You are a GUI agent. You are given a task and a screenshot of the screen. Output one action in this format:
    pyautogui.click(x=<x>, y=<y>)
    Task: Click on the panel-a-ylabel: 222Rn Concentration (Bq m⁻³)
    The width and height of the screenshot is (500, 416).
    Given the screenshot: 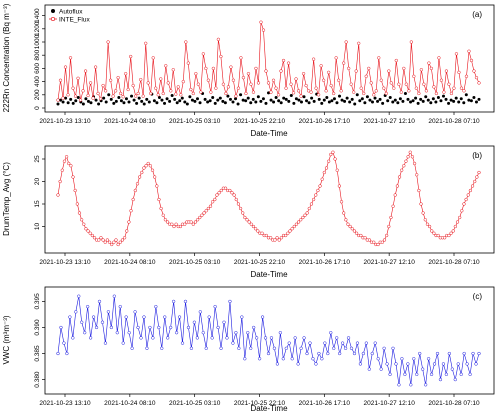 What is the action you would take?
    pyautogui.click(x=6, y=57)
    